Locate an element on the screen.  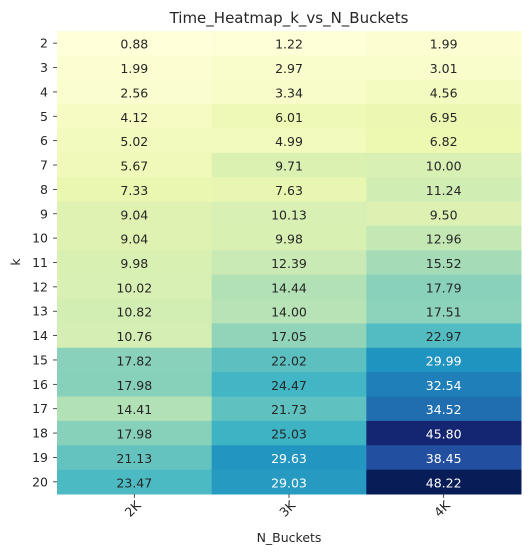
y-tick-label: 8 is located at coordinates (44, 189).